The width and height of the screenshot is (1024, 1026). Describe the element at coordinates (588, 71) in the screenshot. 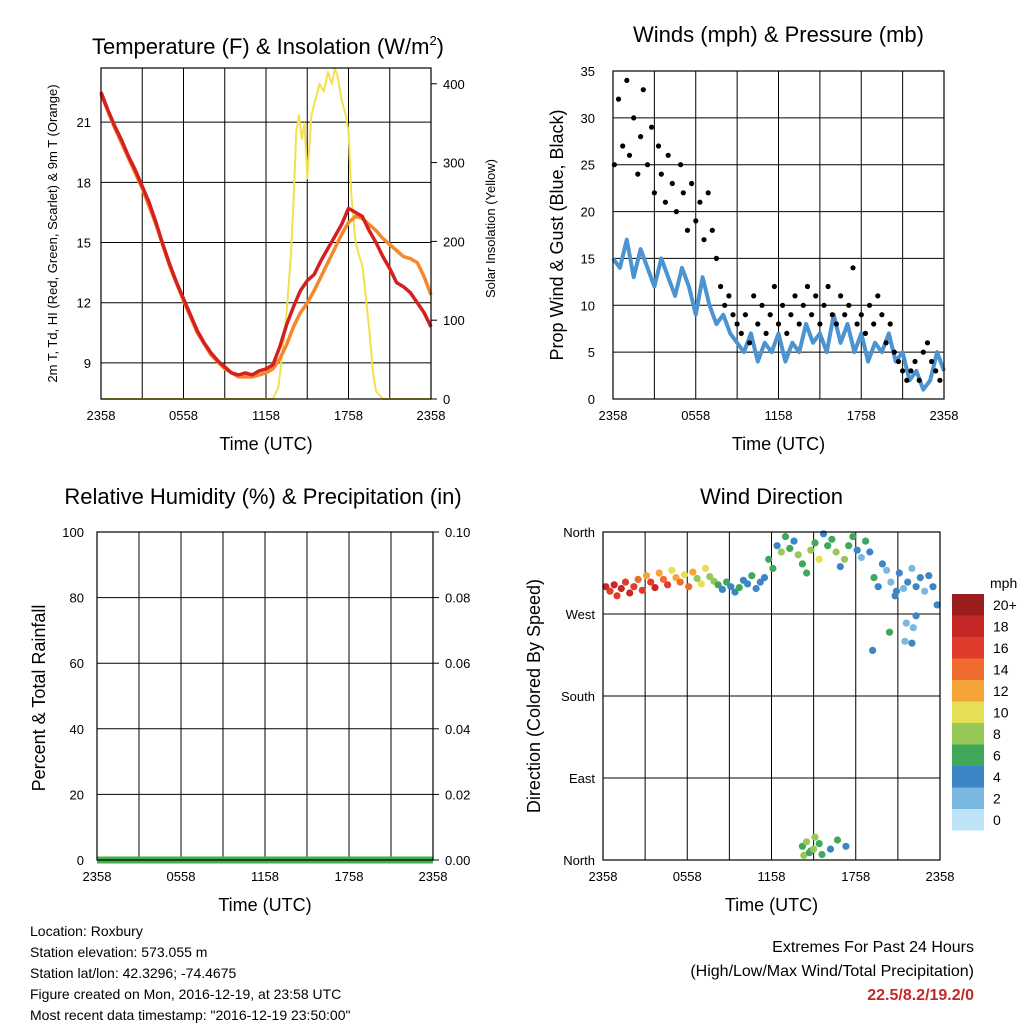

I see `y-tick-label: 35` at that location.